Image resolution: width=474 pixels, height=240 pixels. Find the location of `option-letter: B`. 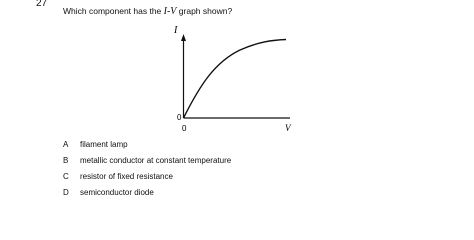

option-letter: B is located at coordinates (66, 160).